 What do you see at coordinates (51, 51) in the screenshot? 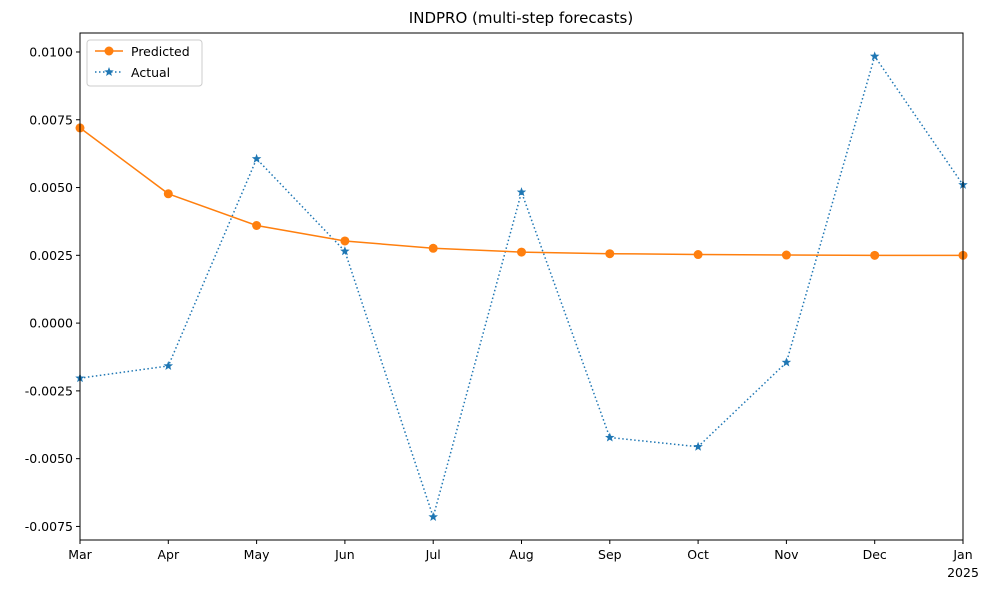
I see `y-tick-label: 0.0100` at bounding box center [51, 51].